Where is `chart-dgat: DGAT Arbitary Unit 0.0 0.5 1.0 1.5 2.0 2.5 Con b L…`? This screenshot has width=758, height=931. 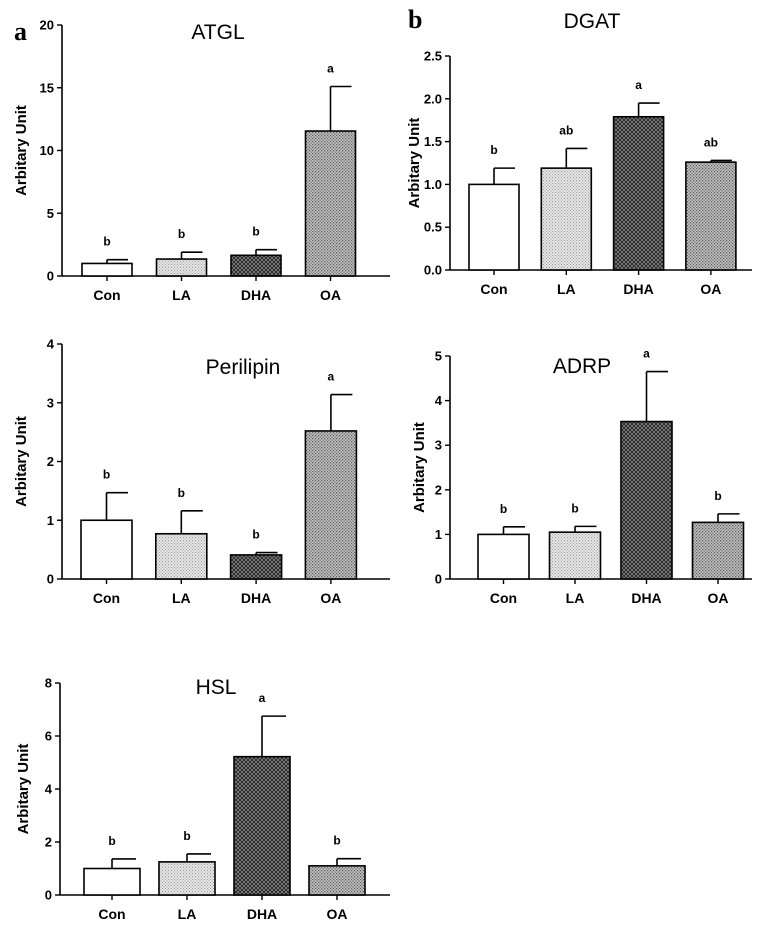 chart-dgat: DGAT Arbitary Unit 0.0 0.5 1.0 1.5 2.0 2.5 Con b L… is located at coordinates (579, 153).